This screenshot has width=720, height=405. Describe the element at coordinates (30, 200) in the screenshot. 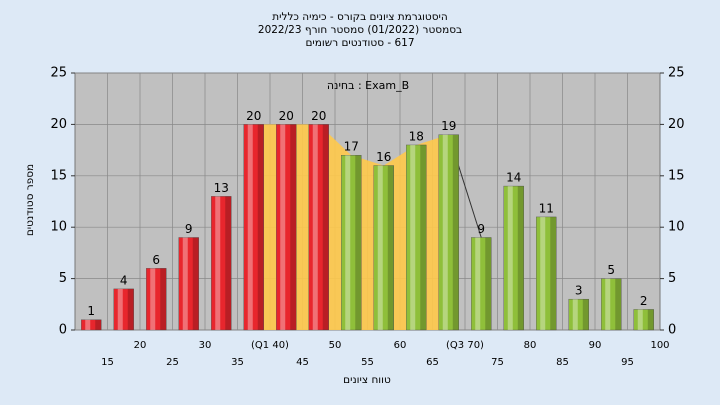

I see `y-axis-title: מספר סטודנטים` at that location.